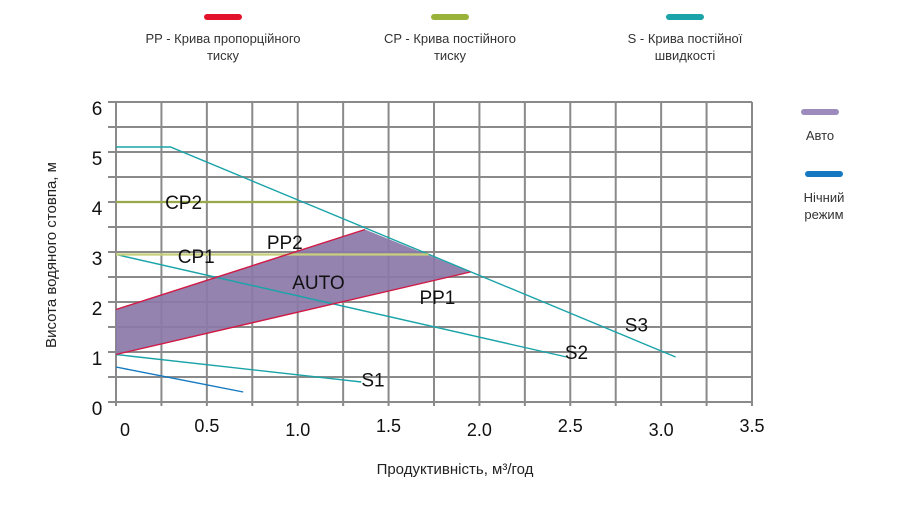 Image resolution: width=916 pixels, height=527 pixels. Describe the element at coordinates (297, 430) in the screenshot. I see `x-tick-label: 1.0` at that location.